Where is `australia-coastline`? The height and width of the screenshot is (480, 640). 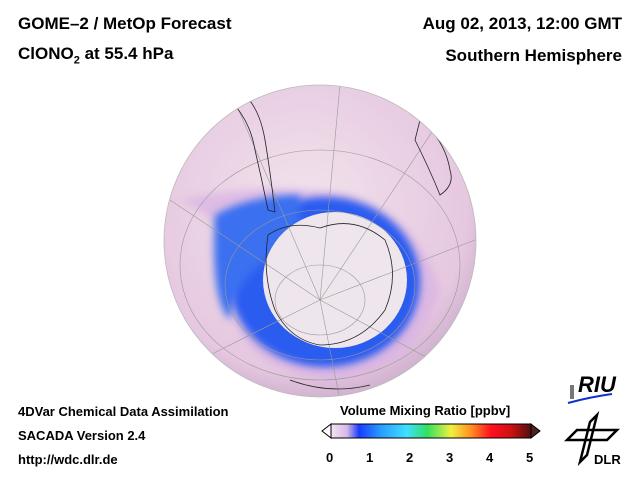 australia-coastline is located at coordinates (330, 384).